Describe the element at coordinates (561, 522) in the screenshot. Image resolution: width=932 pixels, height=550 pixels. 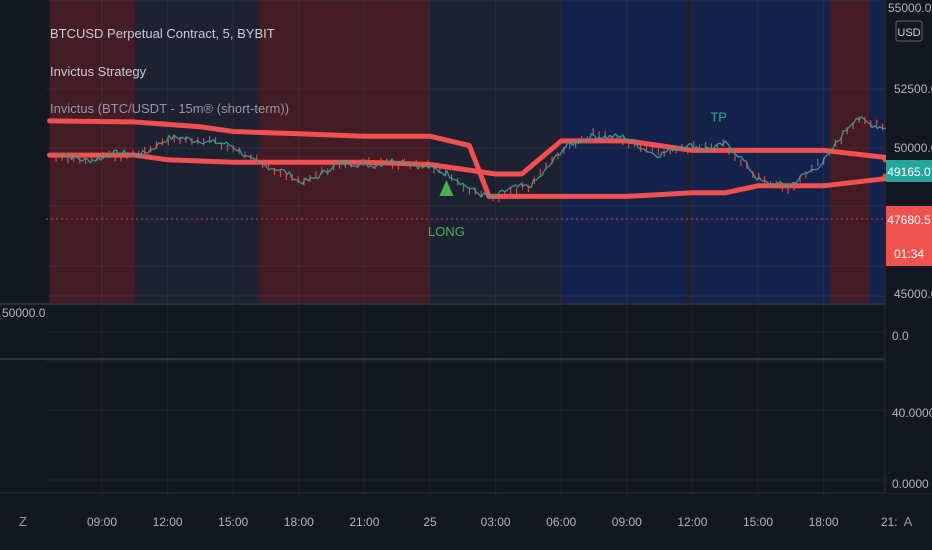
I see `time-tick-label: 06:00` at that location.